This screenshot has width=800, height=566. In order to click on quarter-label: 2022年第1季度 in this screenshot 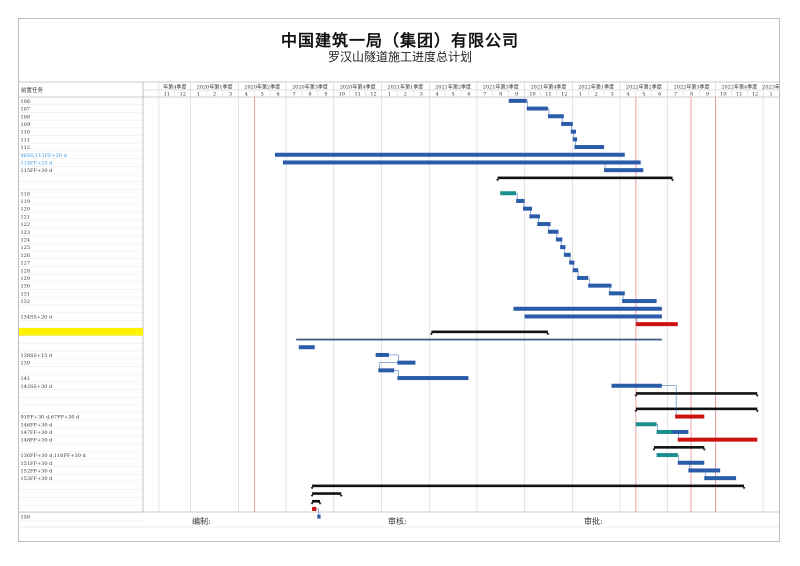, I will do `click(596, 87)`.